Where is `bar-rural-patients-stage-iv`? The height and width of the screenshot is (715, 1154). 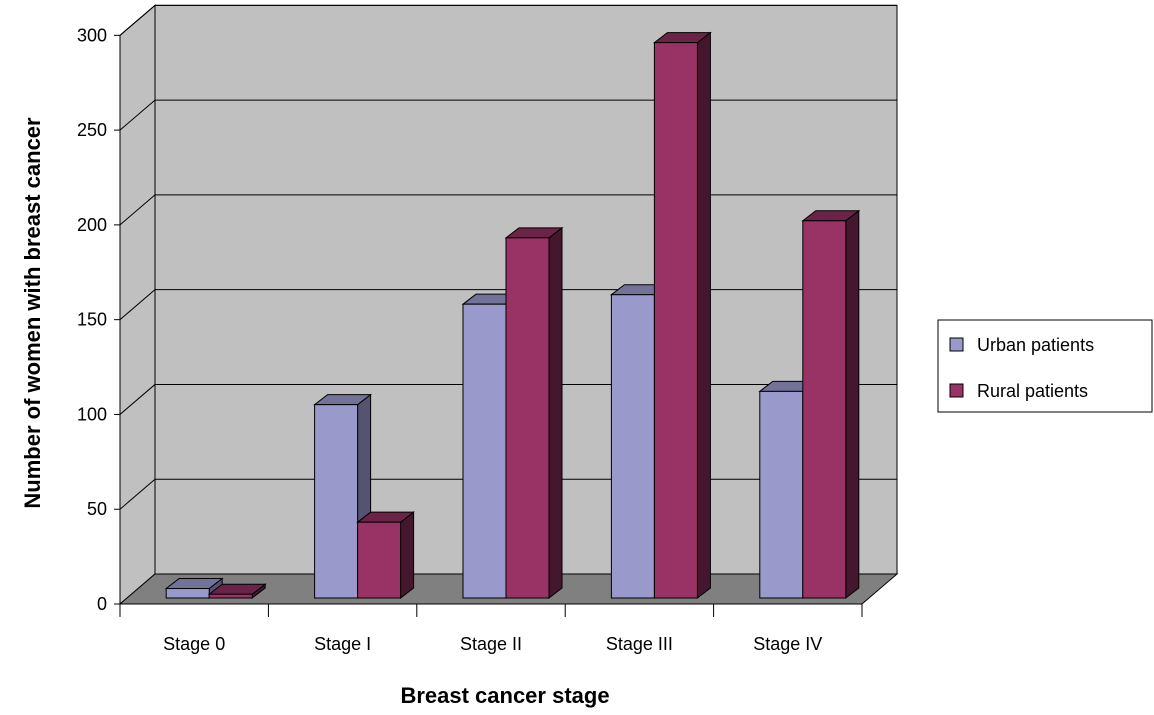 bar-rural-patients-stage-iv is located at coordinates (831, 404).